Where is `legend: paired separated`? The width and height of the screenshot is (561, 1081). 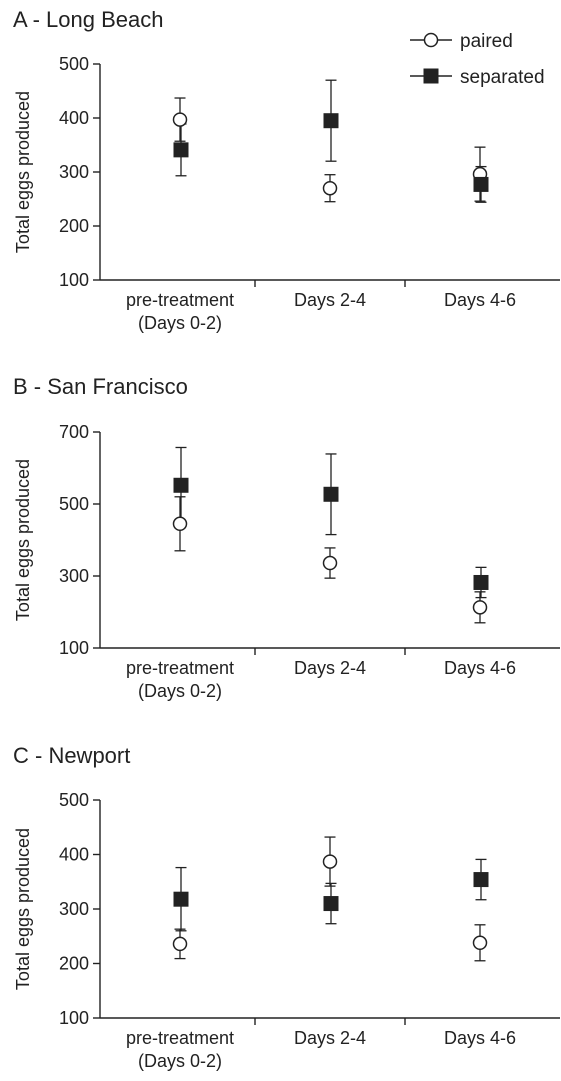
legend: paired separated is located at coordinates (477, 59).